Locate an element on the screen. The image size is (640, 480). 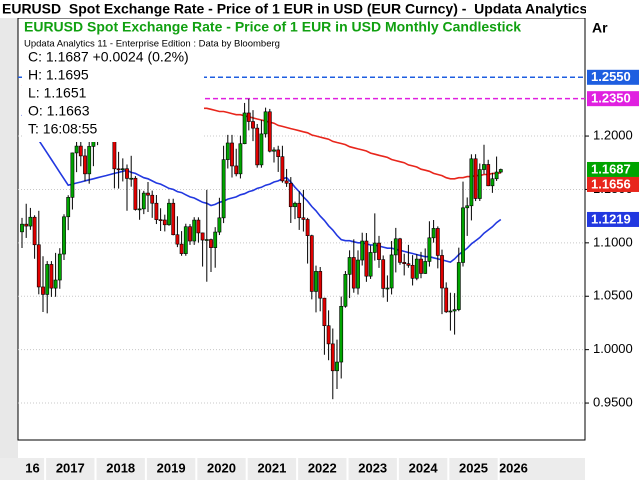
x-year-label: 2022 is located at coordinates (322, 467).